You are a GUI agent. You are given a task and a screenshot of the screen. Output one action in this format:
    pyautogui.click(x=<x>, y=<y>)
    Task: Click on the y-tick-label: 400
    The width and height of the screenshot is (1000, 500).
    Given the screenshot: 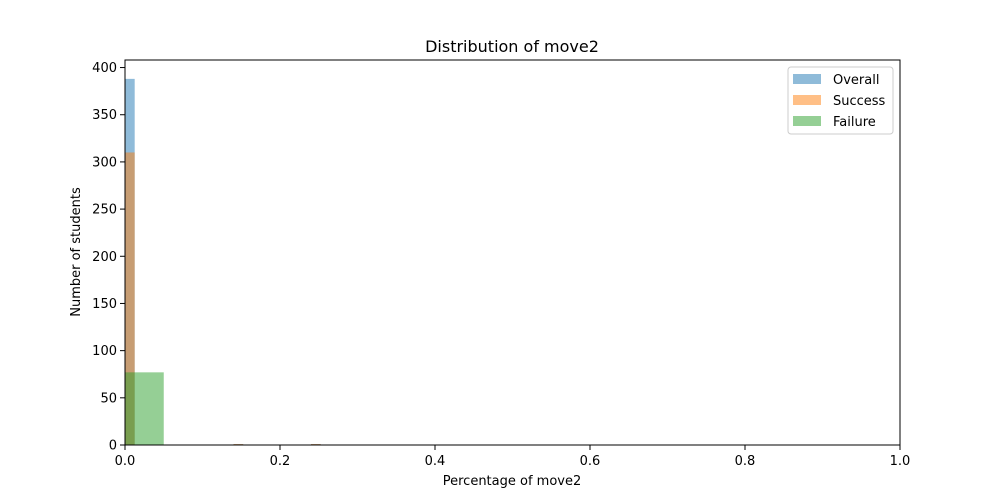 What is the action you would take?
    pyautogui.click(x=104, y=68)
    